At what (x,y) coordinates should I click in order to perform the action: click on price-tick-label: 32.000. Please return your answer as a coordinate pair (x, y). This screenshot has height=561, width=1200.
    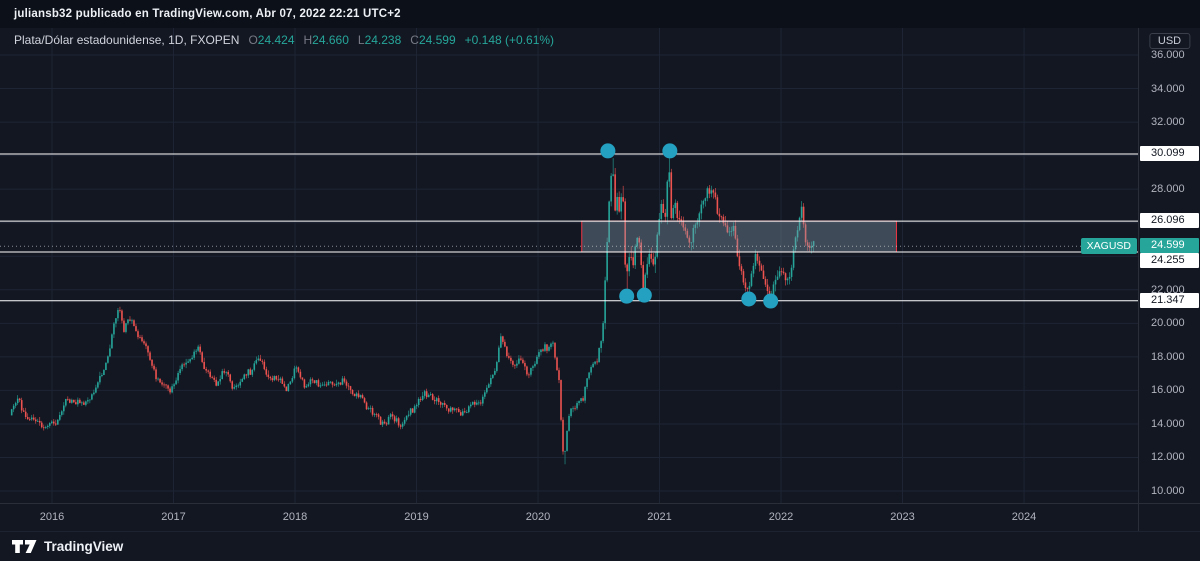
    Looking at the image, I should click on (1168, 122).